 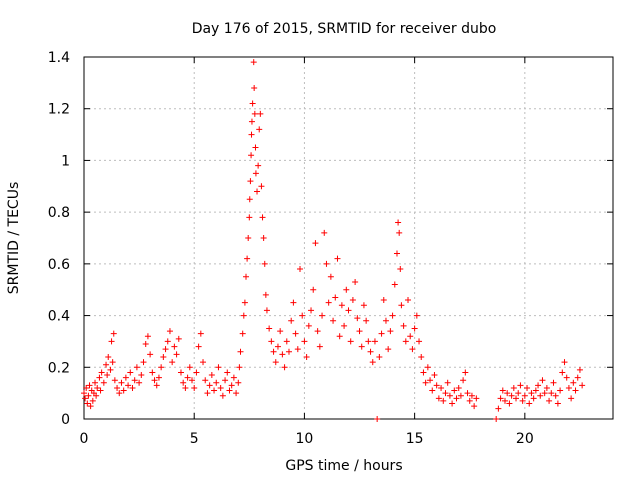 What do you see at coordinates (59, 213) in the screenshot?
I see `y-tick-label: 0.8` at bounding box center [59, 213].